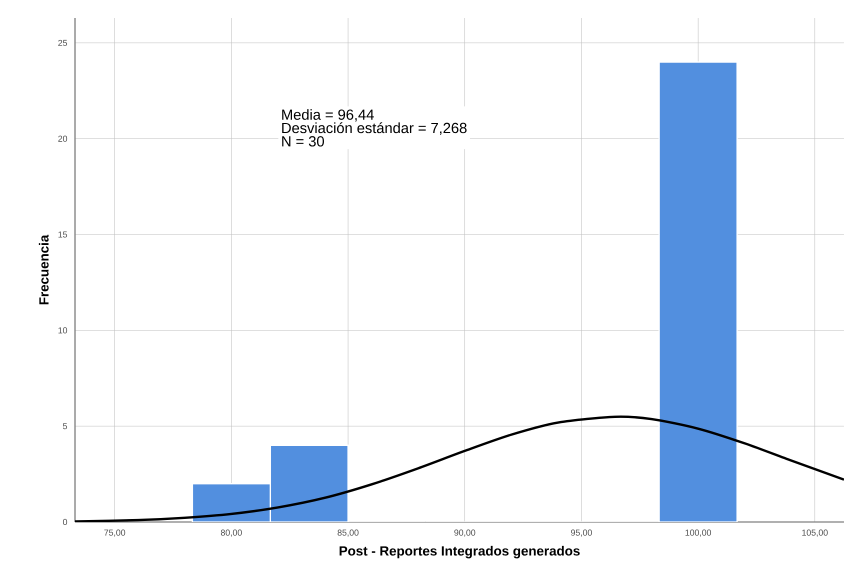  I want to click on x-tick-label: 95,00, so click(581, 533).